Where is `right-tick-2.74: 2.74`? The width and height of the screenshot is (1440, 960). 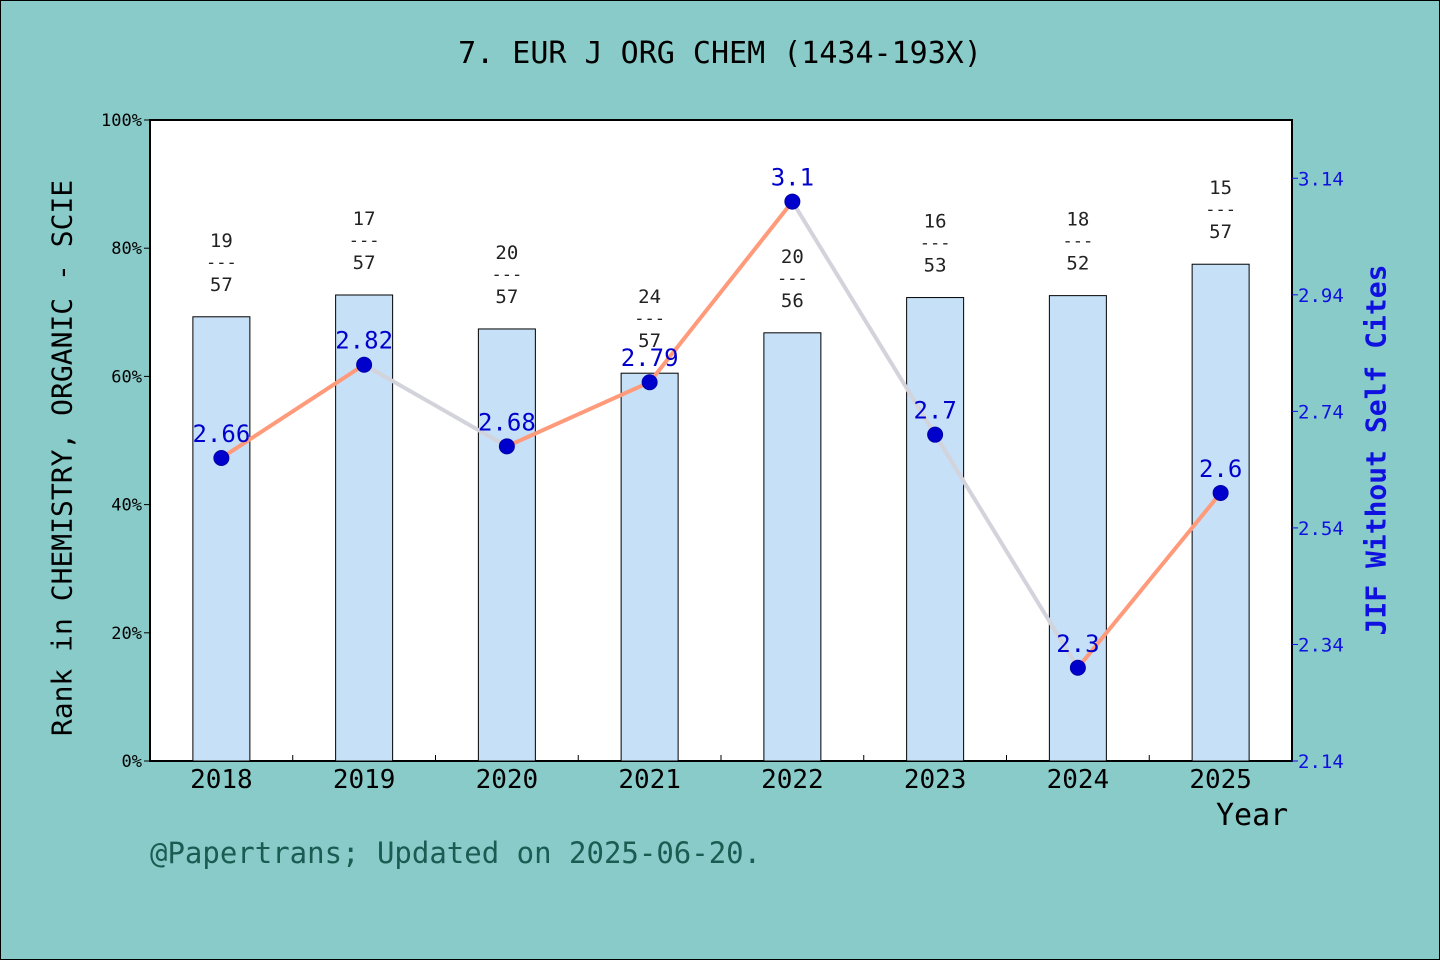
right-tick-2.74: 2.74 is located at coordinates (1321, 412).